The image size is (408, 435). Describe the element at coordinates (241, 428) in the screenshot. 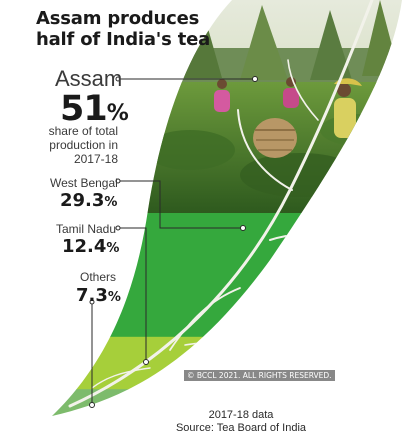

I see `source-line-2: Source: Tea Board of India` at that location.